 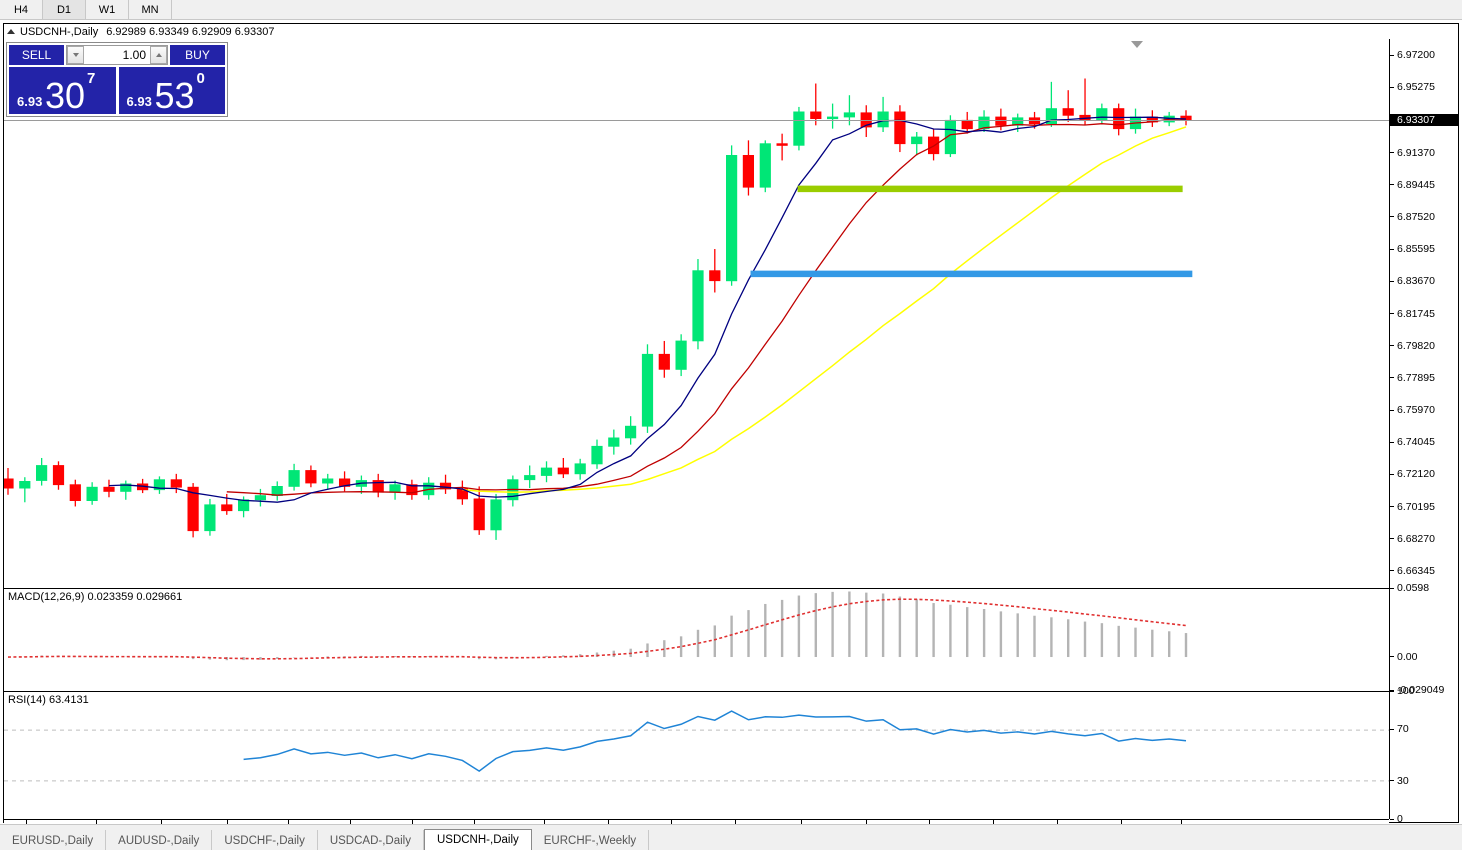 What do you see at coordinates (1424, 781) in the screenshot?
I see `rsi-scale-tick: 30` at bounding box center [1424, 781].